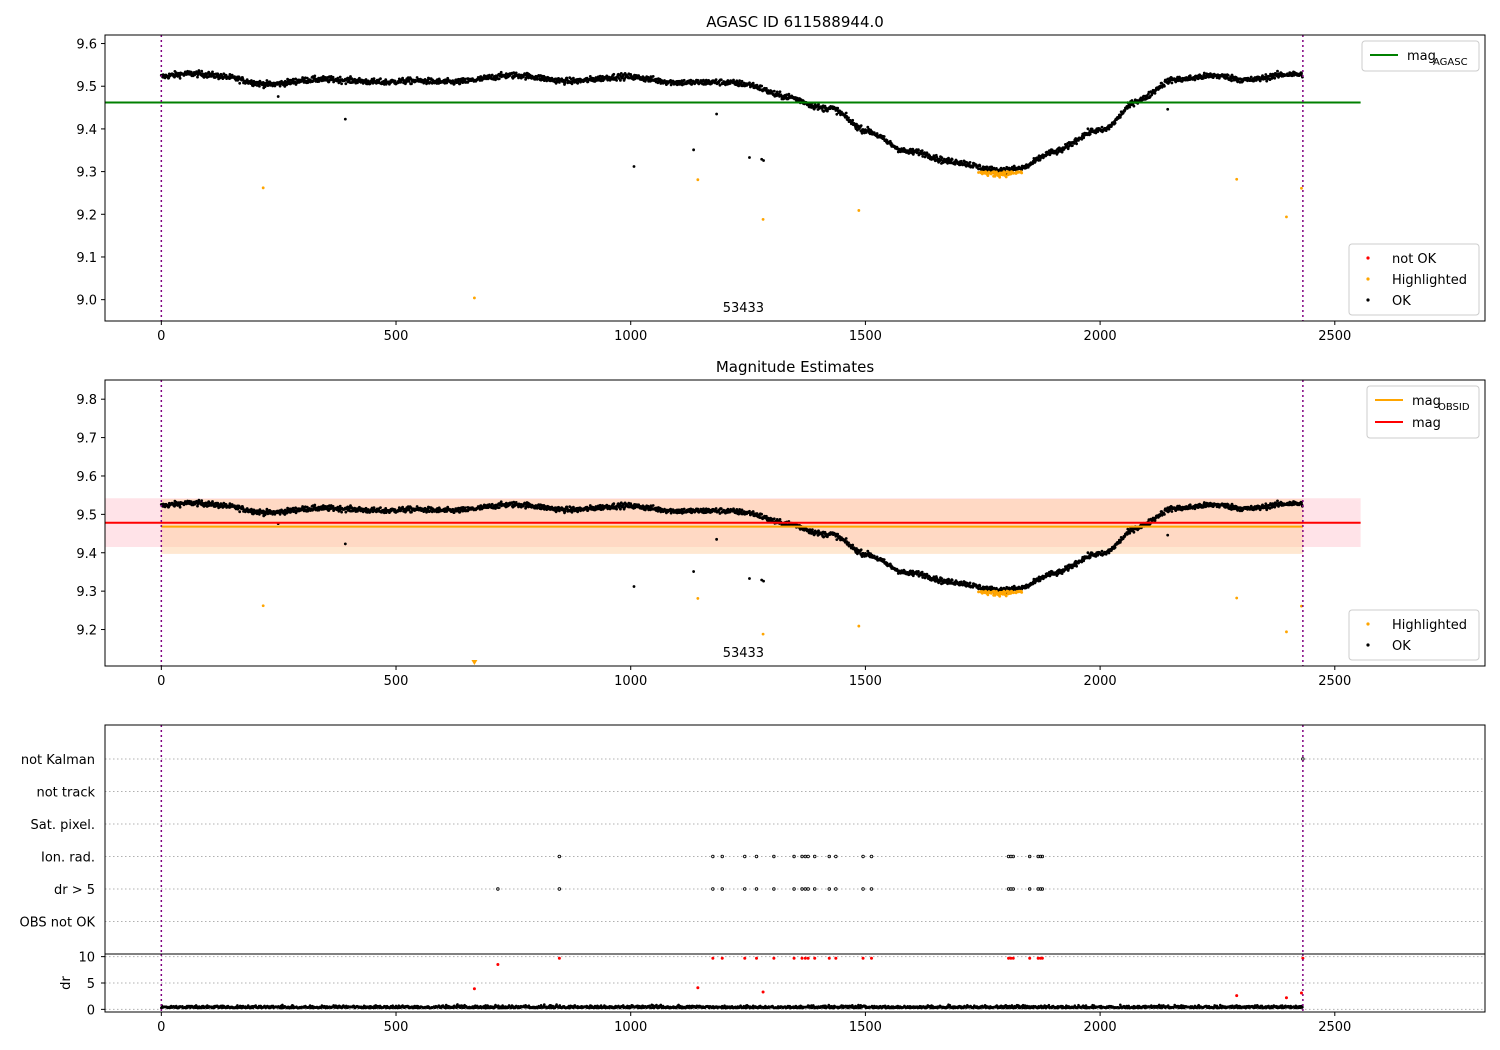 This screenshot has height=1050, width=1500. I want to click on legend-frame, so click(1420, 56).